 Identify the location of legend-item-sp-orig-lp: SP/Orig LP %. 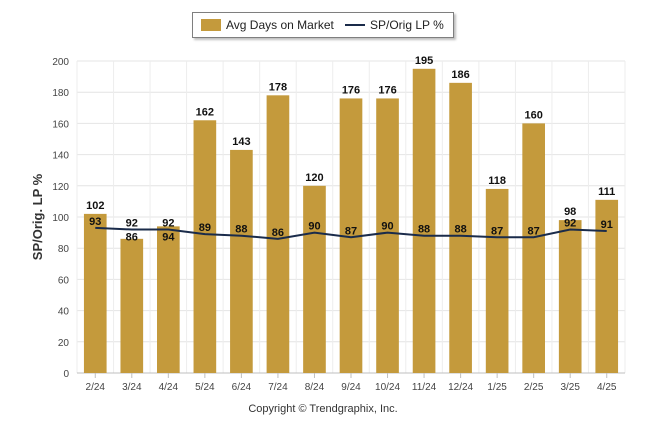
(394, 25).